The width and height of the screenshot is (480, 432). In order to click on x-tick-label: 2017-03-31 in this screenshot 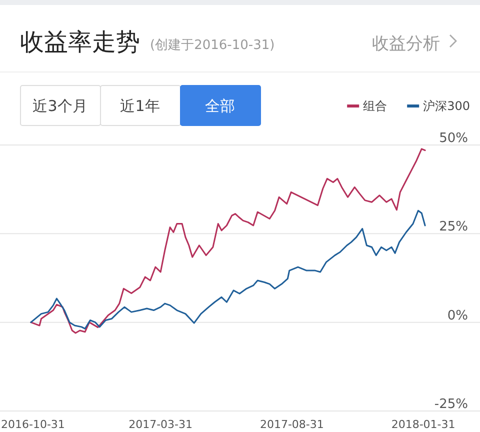, I will do `click(160, 424)`.